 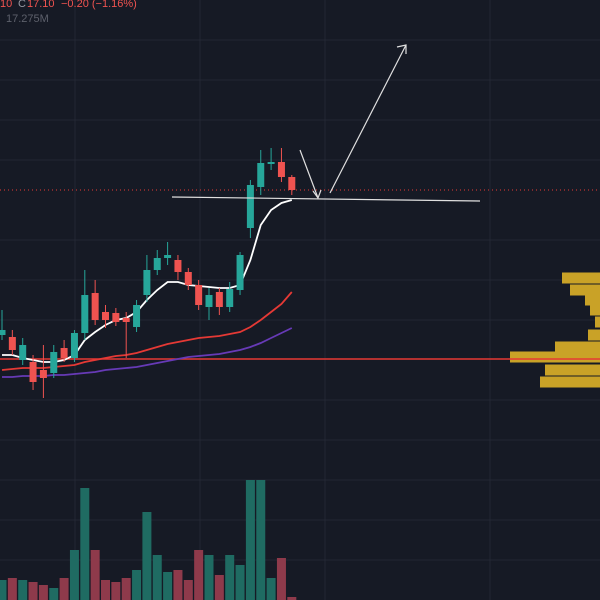 What do you see at coordinates (99, 5) in the screenshot?
I see `change: −0.20 (−1.16%)` at bounding box center [99, 5].